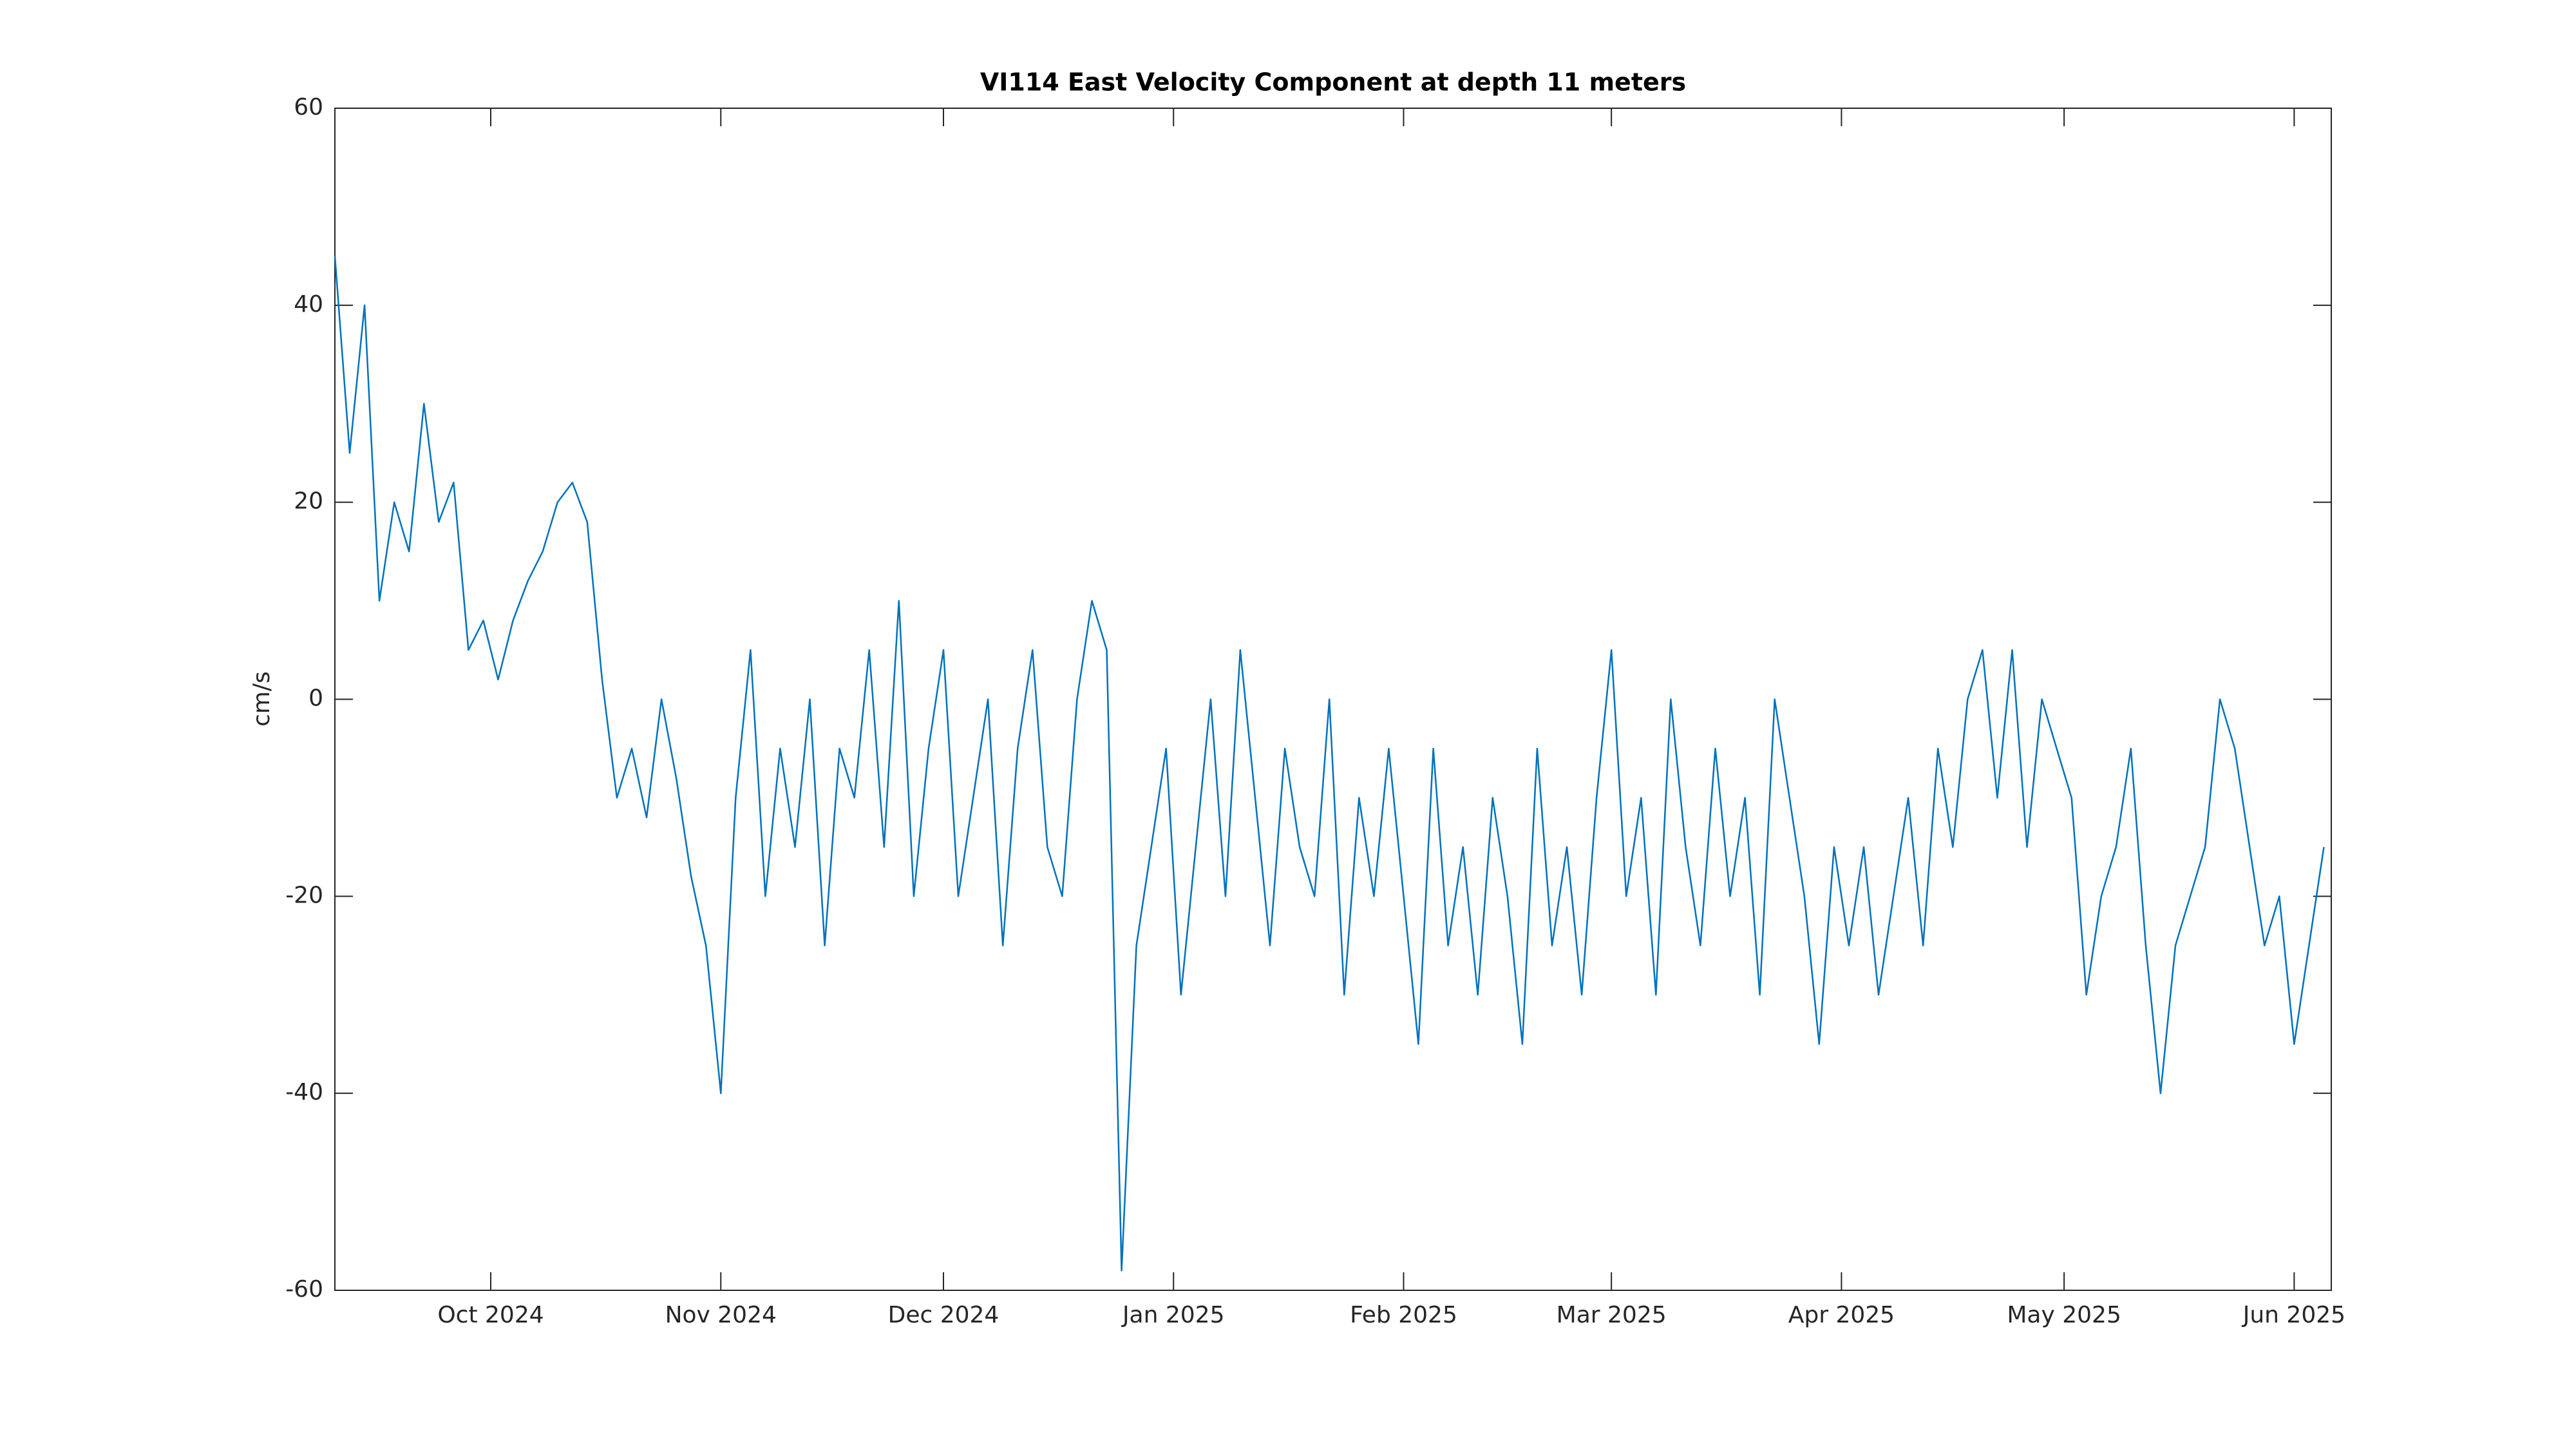 The width and height of the screenshot is (2576, 1452). Describe the element at coordinates (304, 895) in the screenshot. I see `y-tick-label: -20` at that location.